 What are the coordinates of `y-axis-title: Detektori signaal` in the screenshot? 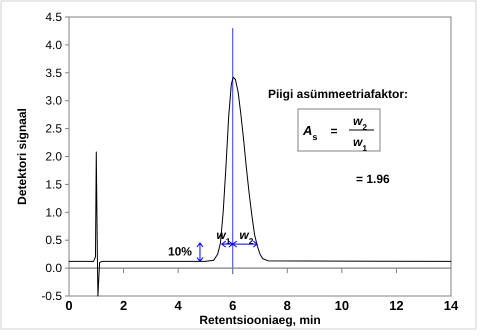 It's located at (22, 156).